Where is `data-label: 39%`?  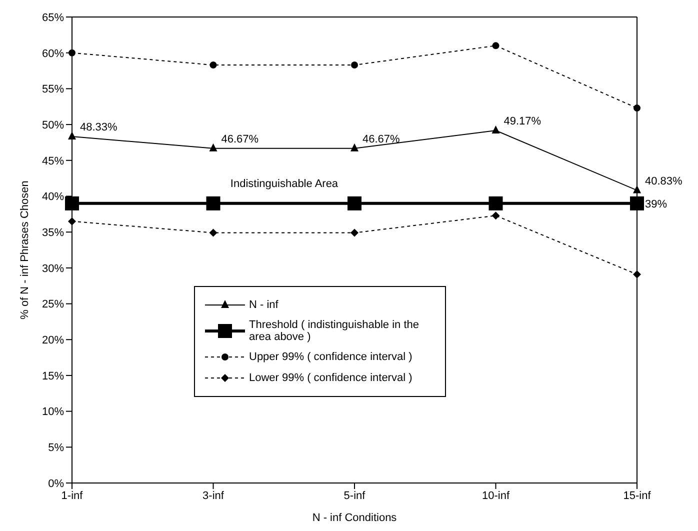
data-label: 39% is located at coordinates (656, 204).